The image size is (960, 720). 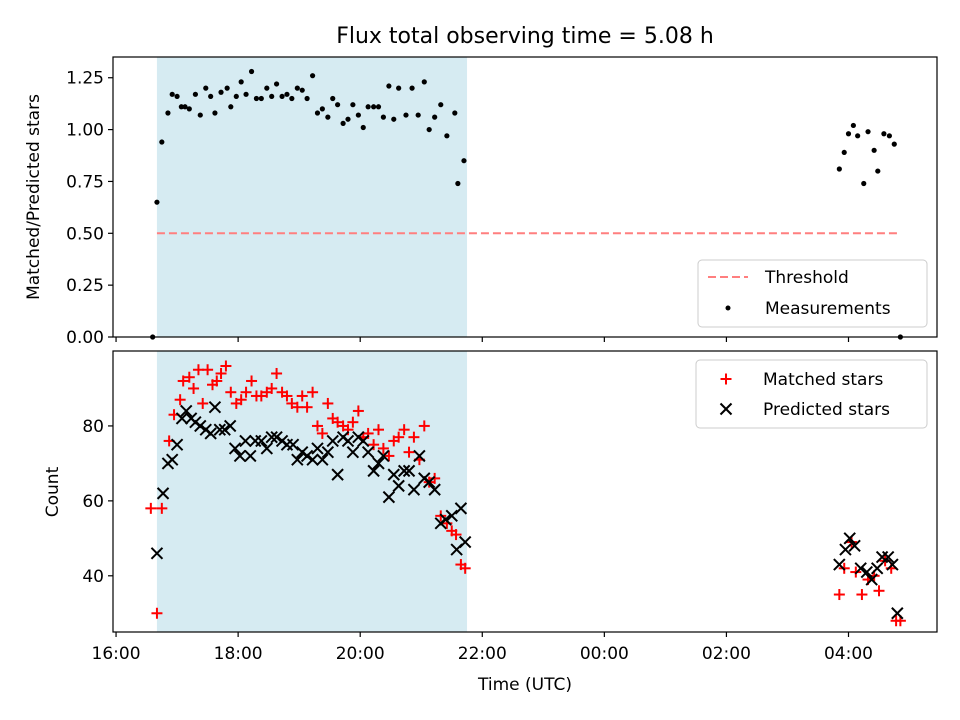 I want to click on predicted-legend-swatch, so click(x=726, y=409).